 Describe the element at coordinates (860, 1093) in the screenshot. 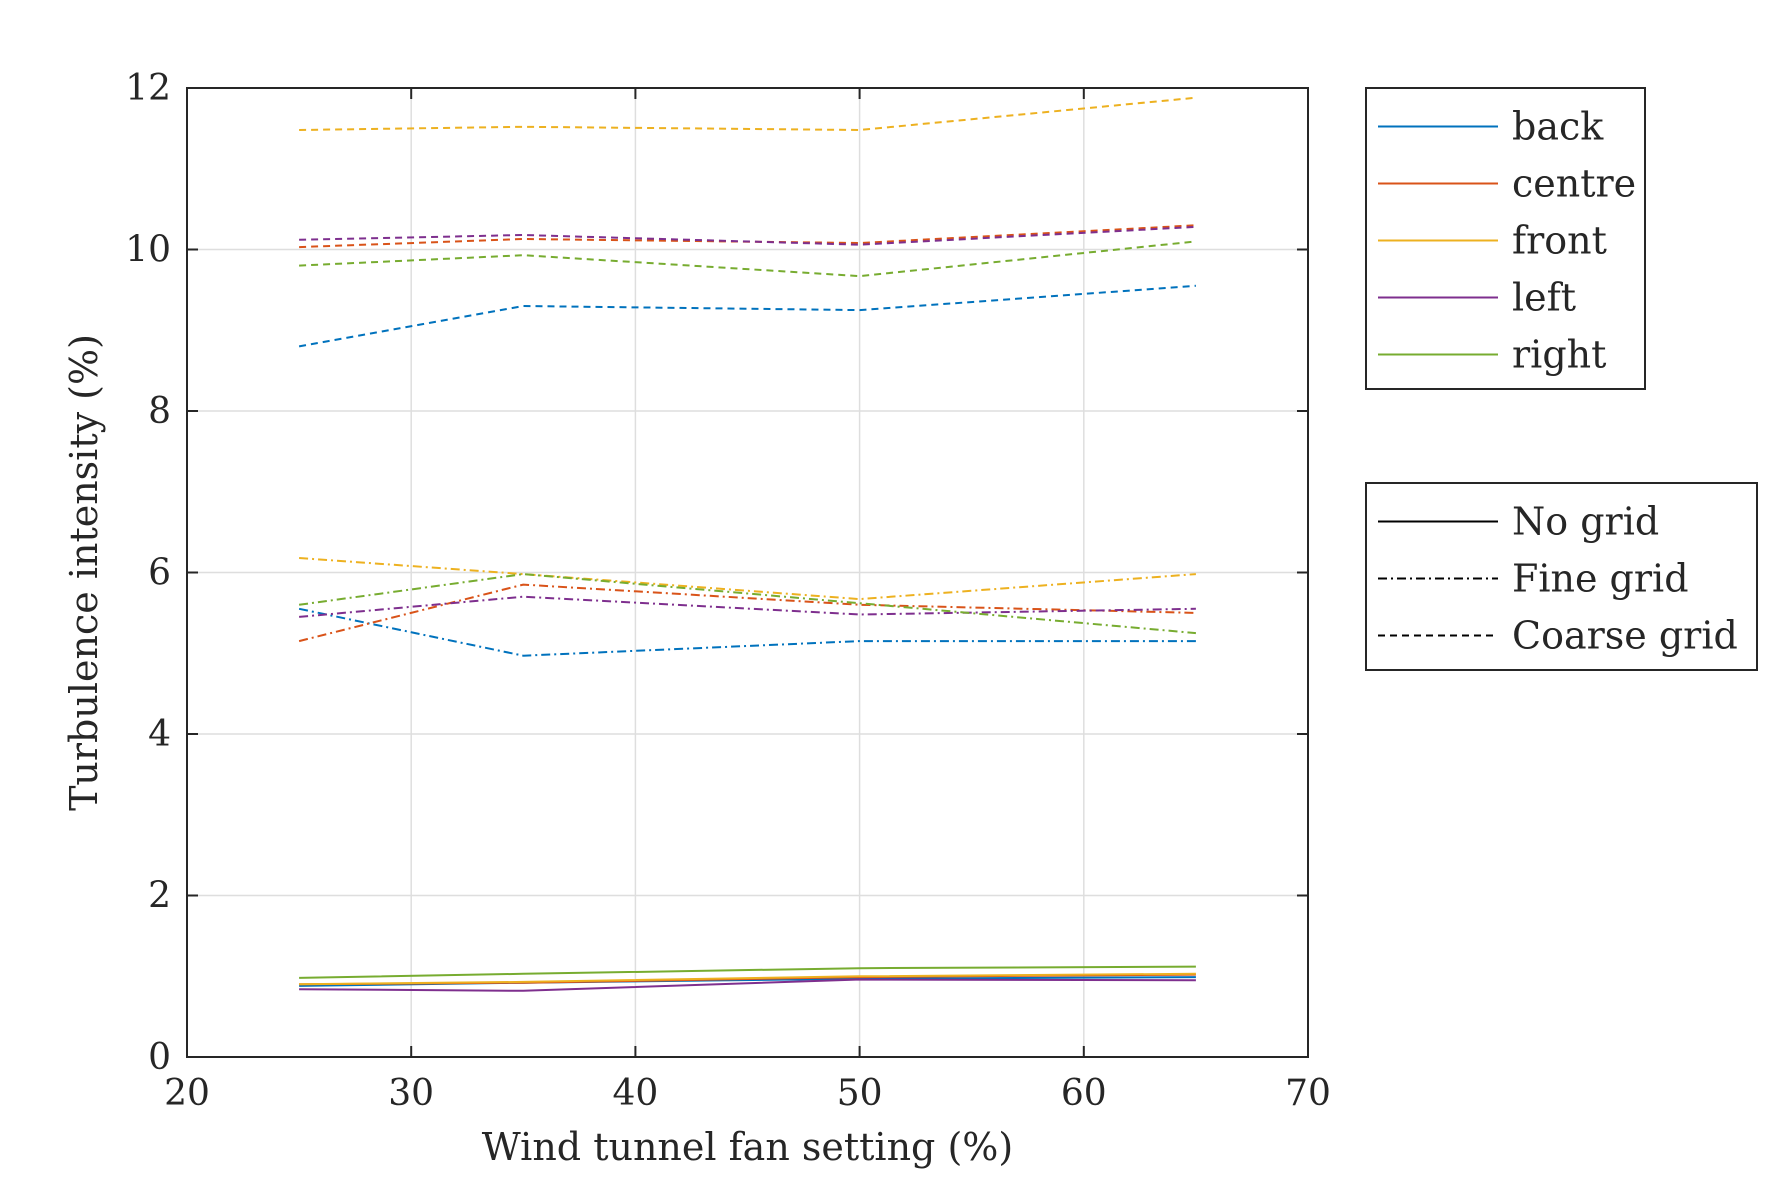

I see `x-tick-label: 50` at that location.